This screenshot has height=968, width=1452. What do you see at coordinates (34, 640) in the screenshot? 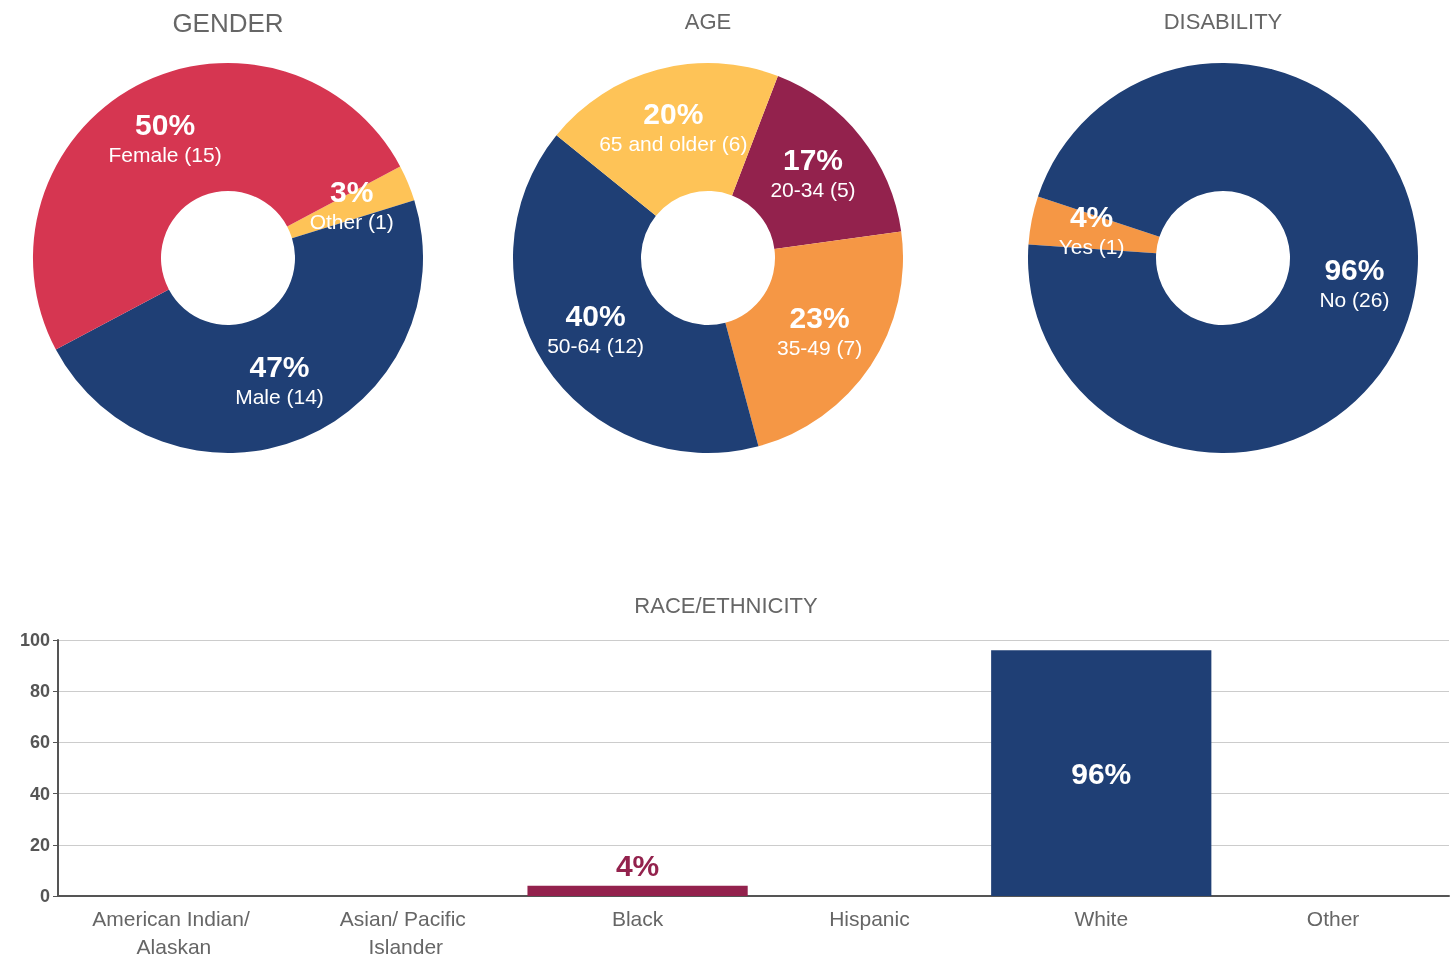
I see `y-tick-label: 100` at bounding box center [34, 640].